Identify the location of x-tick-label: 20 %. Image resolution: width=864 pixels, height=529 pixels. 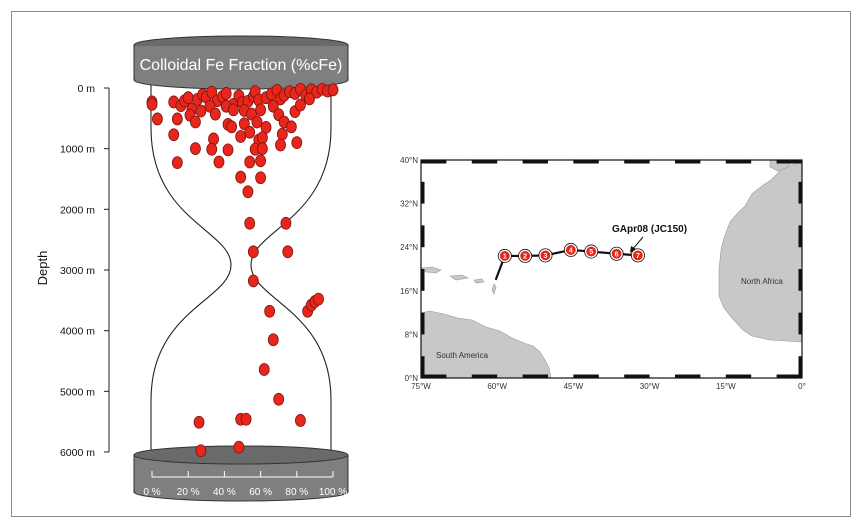
(188, 492).